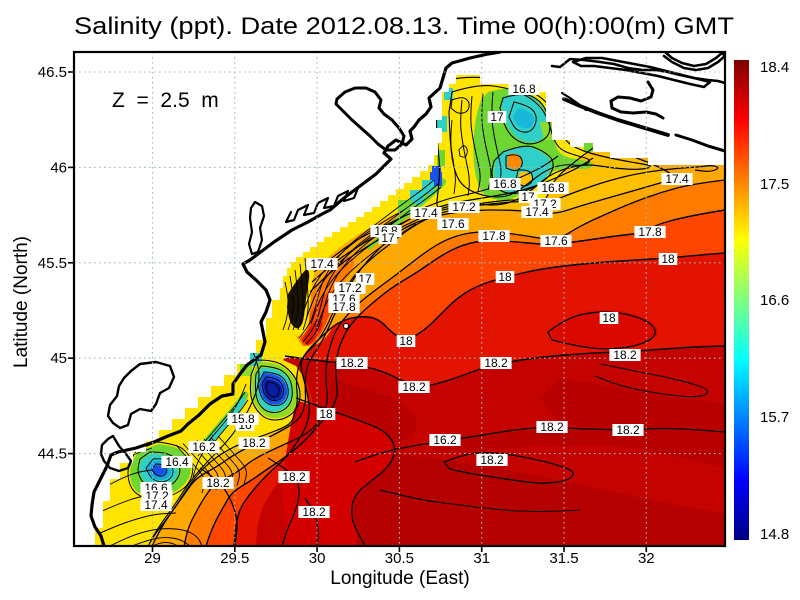 The image size is (800, 600). What do you see at coordinates (165, 100) in the screenshot?
I see `svg-text: Z = 2.5 m` at bounding box center [165, 100].